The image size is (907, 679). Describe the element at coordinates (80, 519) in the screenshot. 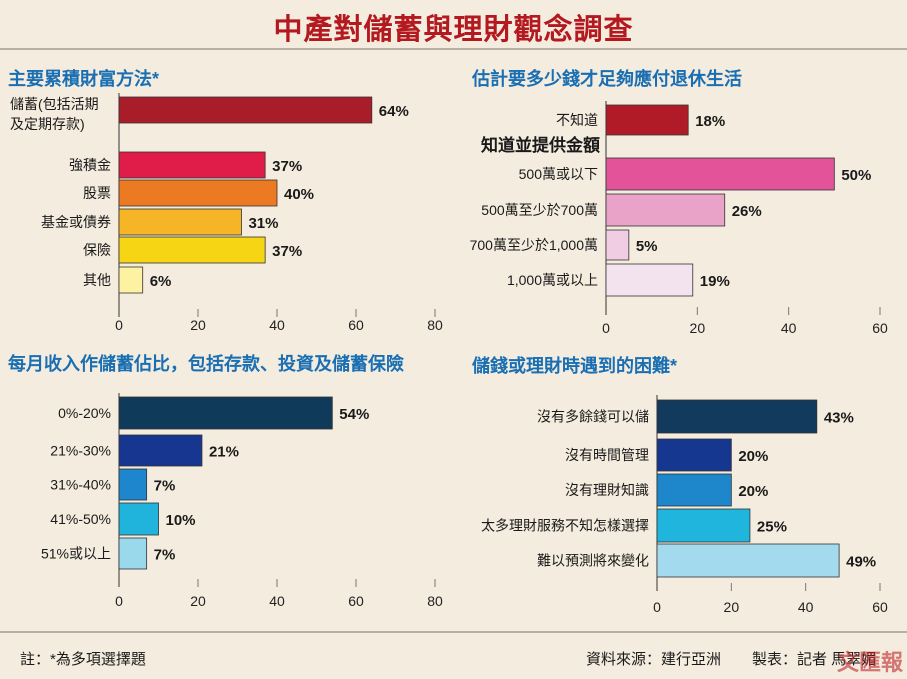

I see `category-label: 41%-50%` at that location.